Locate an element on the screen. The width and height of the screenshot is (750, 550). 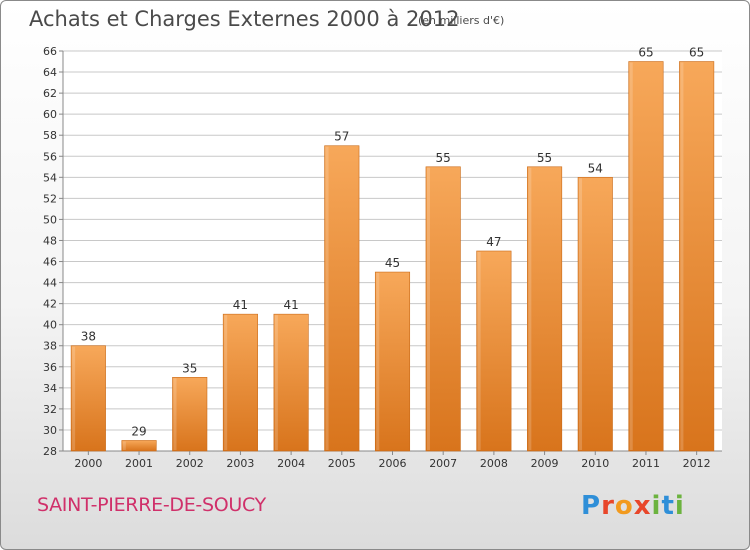
y-tick-label: 42 is located at coordinates (50, 304).